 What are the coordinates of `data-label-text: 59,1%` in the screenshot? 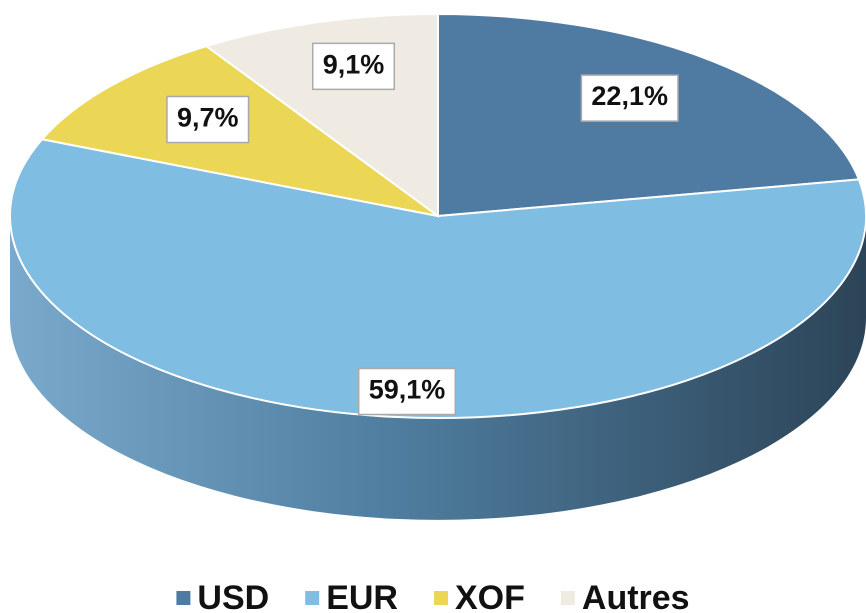 It's located at (407, 390).